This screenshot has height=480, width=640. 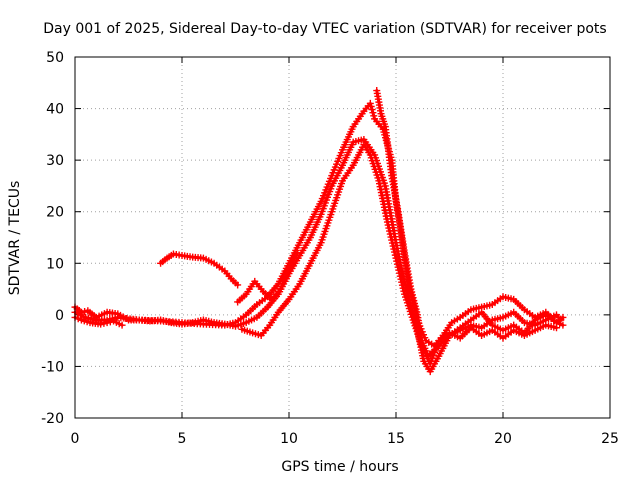 I want to click on series-pass-early-hump, so click(x=199, y=269).